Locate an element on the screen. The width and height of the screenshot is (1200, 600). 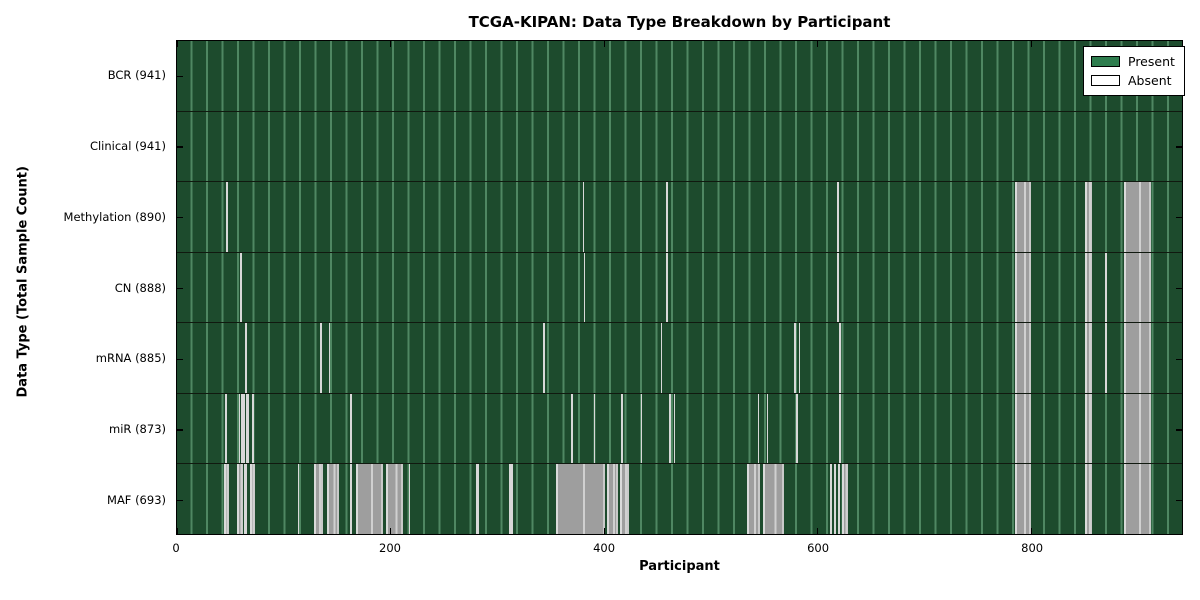
y-tick-label-MAF: MAF (693) is located at coordinates (136, 499).